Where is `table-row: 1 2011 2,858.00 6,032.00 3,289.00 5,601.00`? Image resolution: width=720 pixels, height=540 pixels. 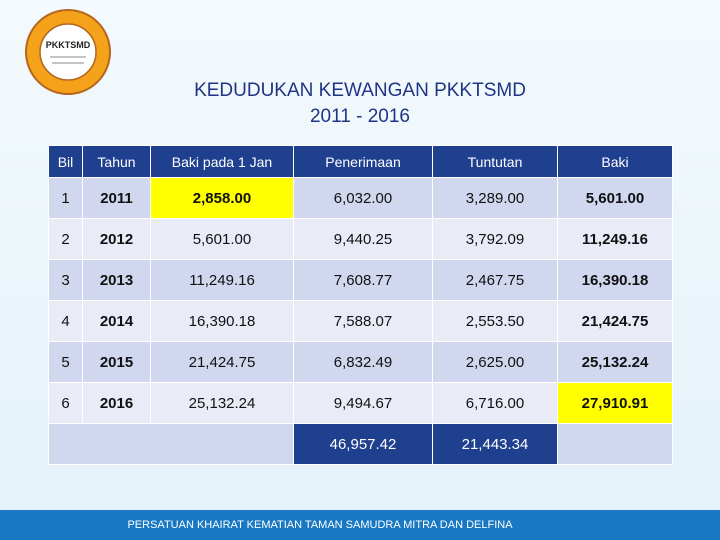
table-row: 1 2011 2,858.00 6,032.00 3,289.00 5,601.00 is located at coordinates (360, 198).